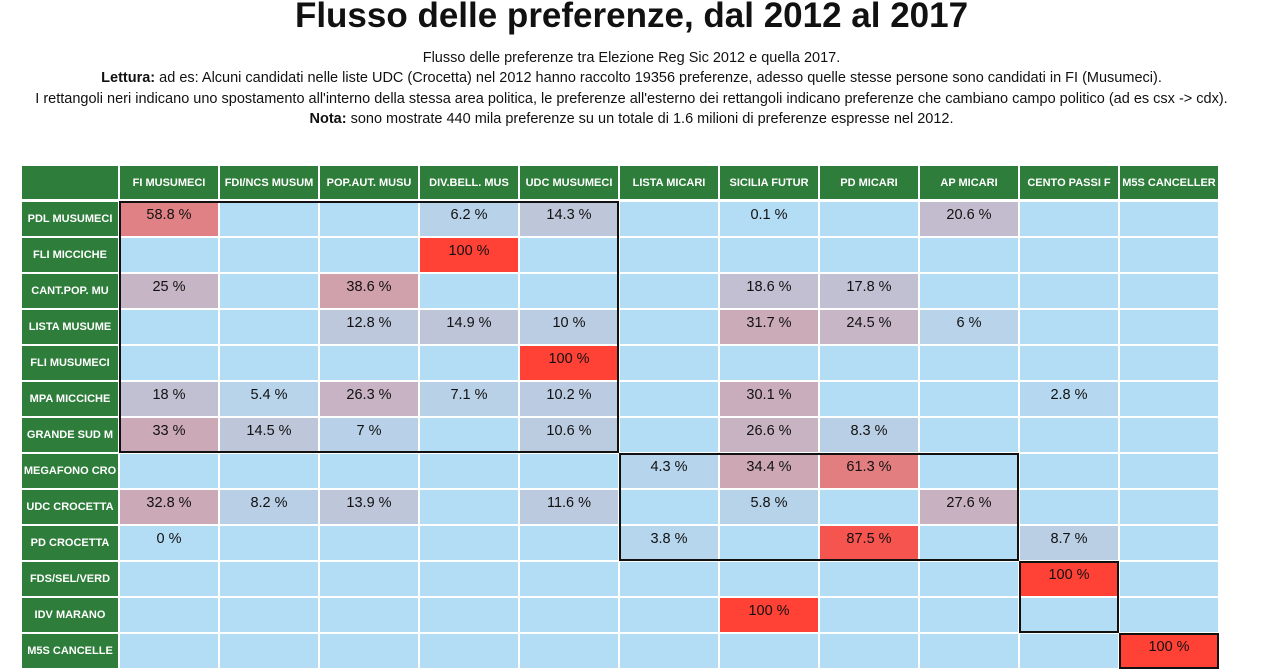  What do you see at coordinates (569, 399) in the screenshot?
I see `heatmap-cell: 10.2 %` at bounding box center [569, 399].